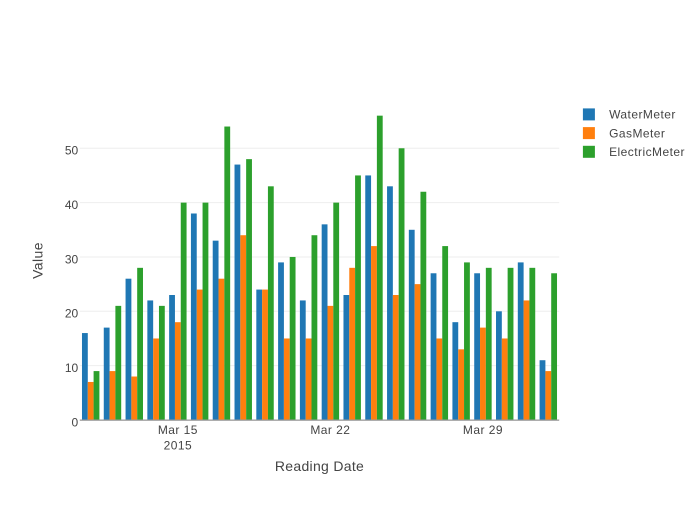 Image resolution: width=700 pixels, height=505 pixels. I want to click on svg-text: 2015, so click(178, 445).